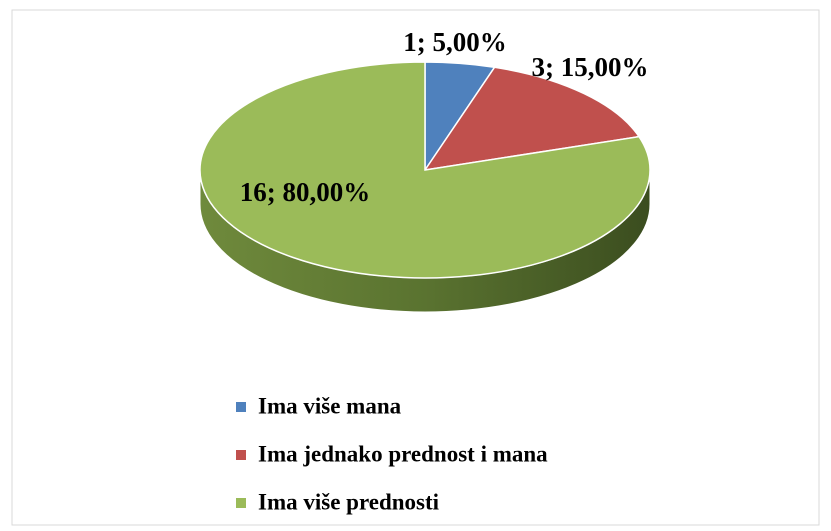  What do you see at coordinates (305, 192) in the screenshot?
I see `data-label: 16; 80,00%` at bounding box center [305, 192].